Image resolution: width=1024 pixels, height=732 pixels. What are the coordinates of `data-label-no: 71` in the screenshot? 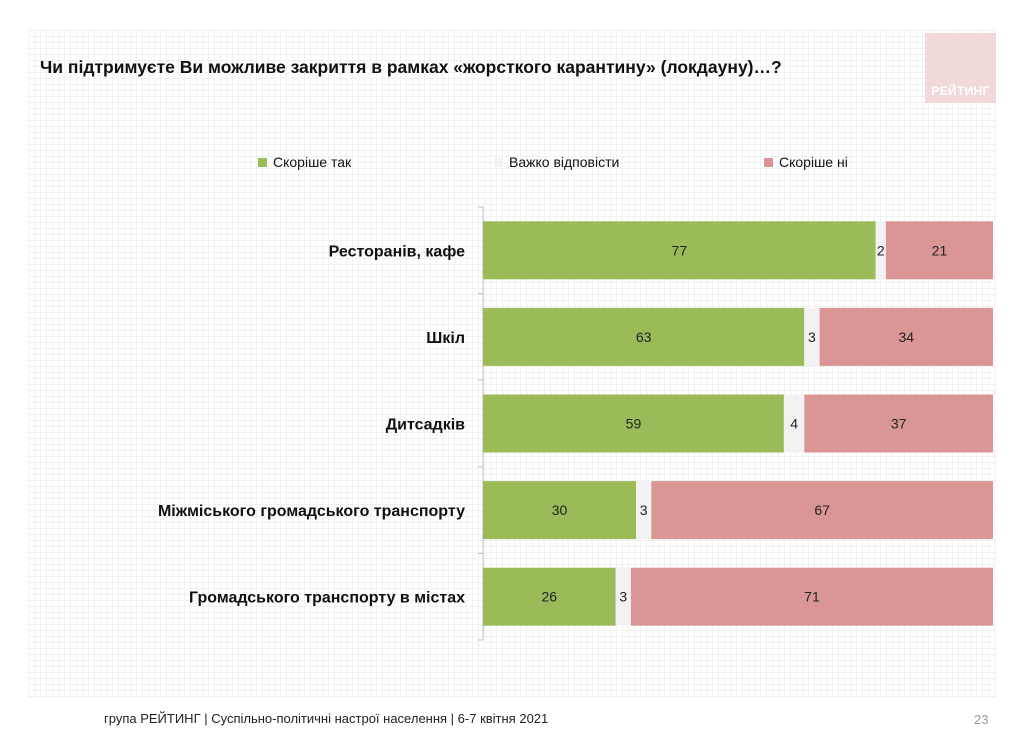 It's located at (812, 597).